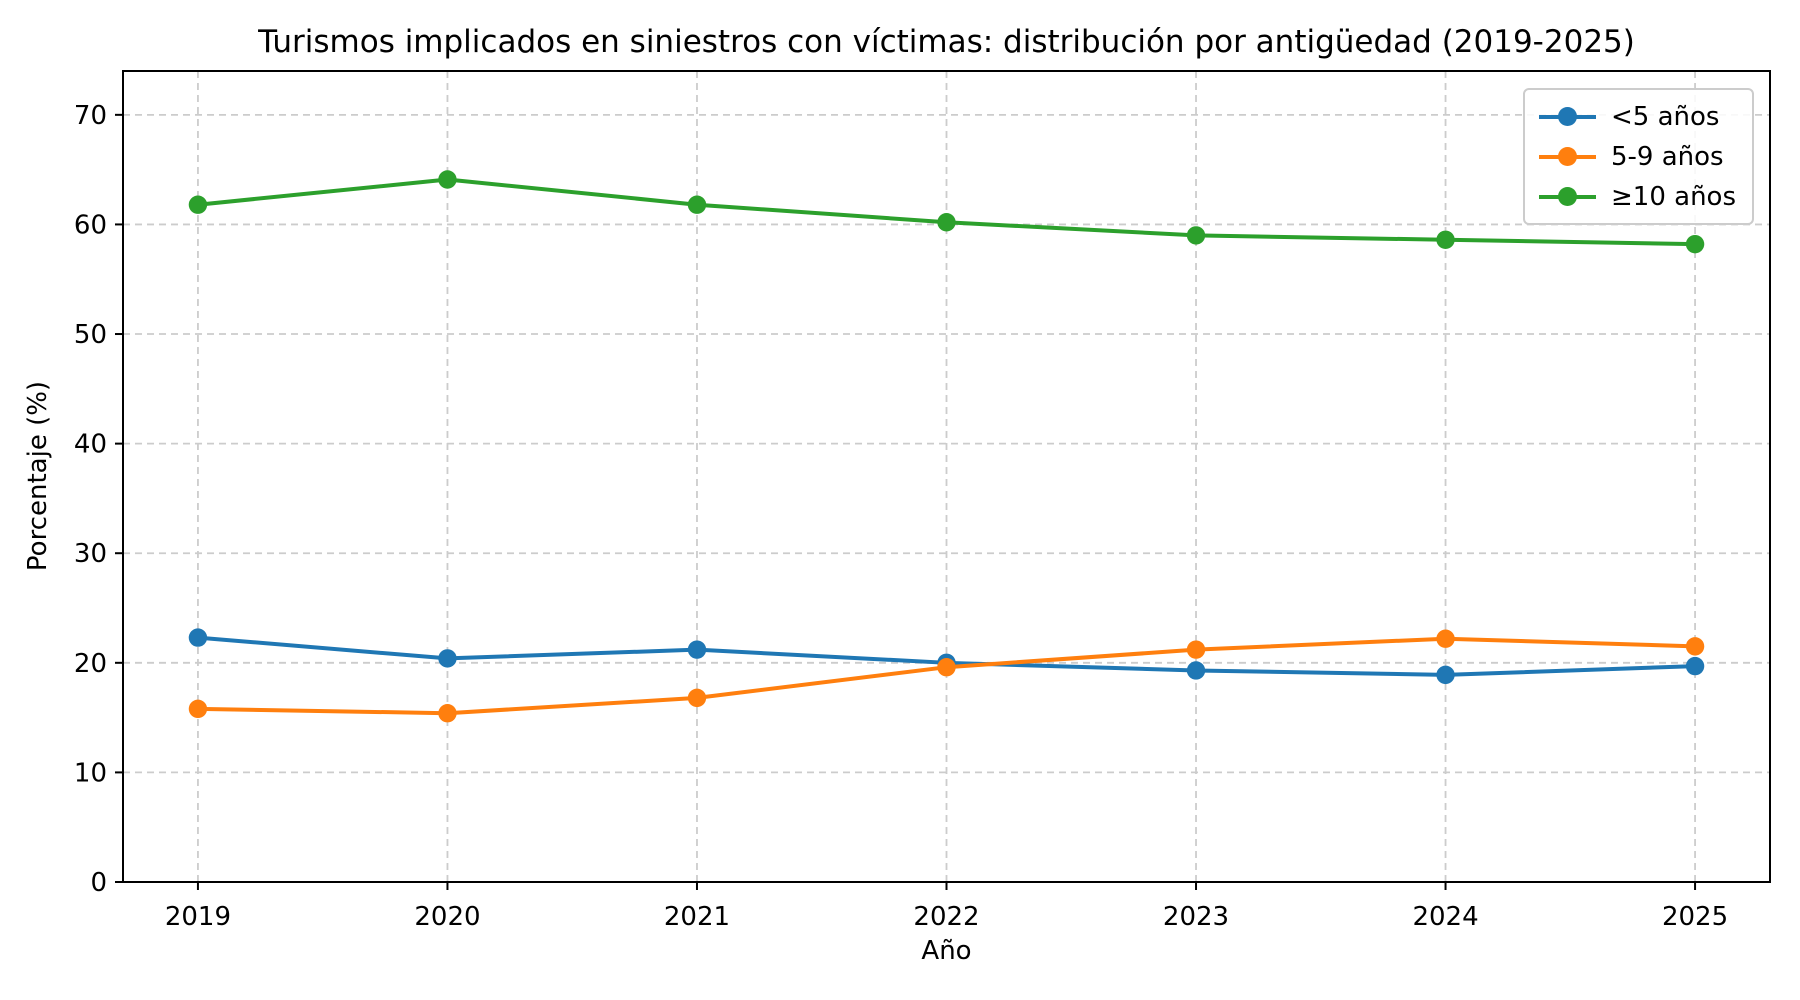 This screenshot has width=1800, height=1000. I want to click on y-tick-label: 60, so click(90, 225).